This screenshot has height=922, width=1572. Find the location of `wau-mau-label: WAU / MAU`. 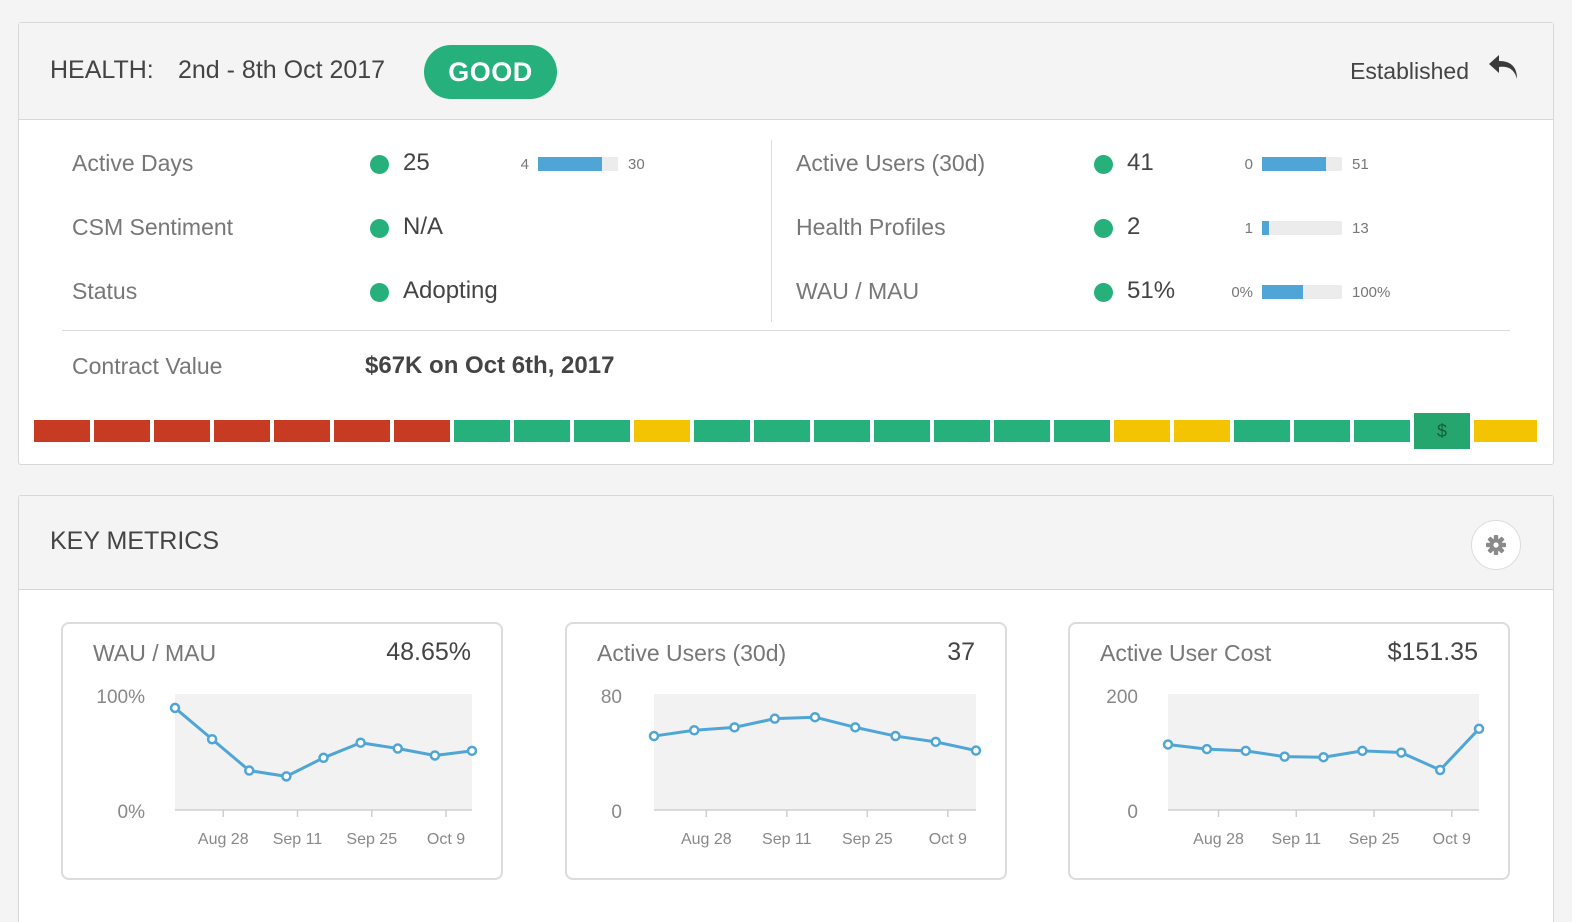

wau-mau-label: WAU / MAU is located at coordinates (858, 291).